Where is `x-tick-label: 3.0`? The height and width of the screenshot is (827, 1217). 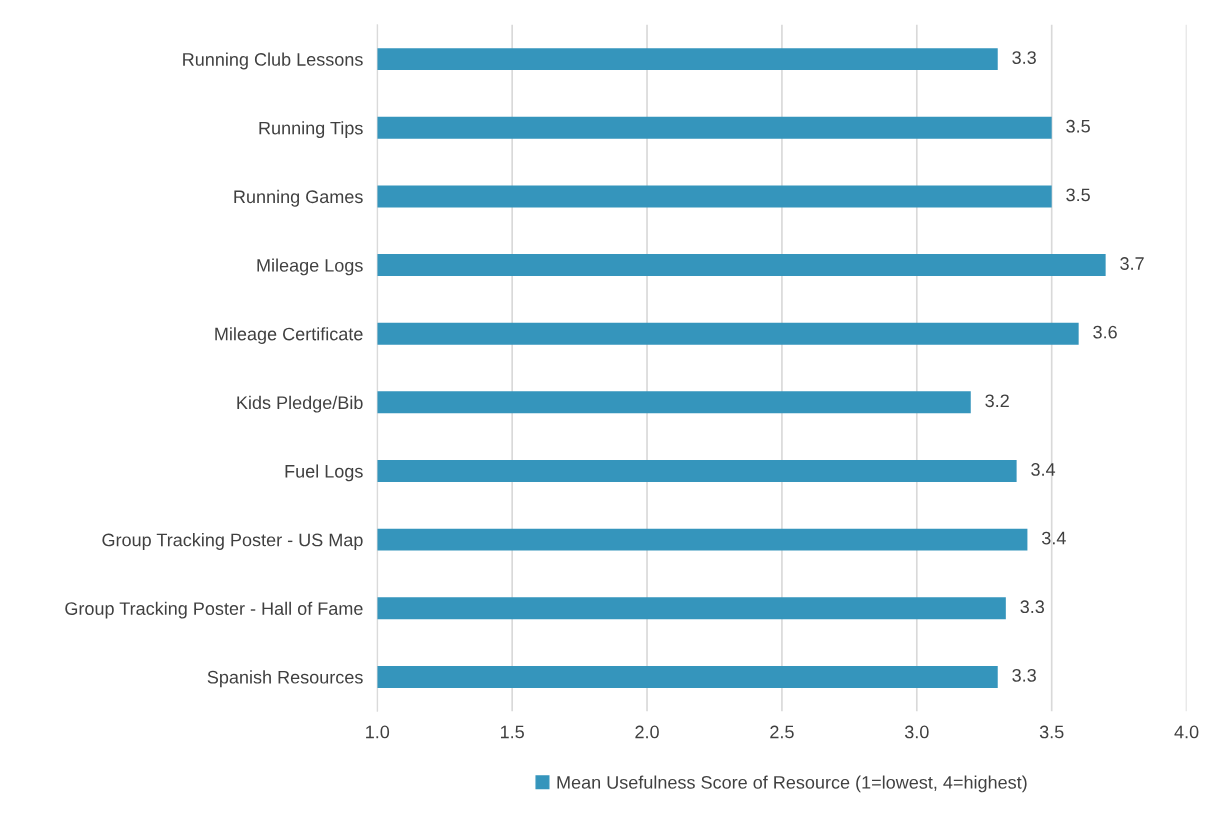
x-tick-label: 3.0 is located at coordinates (916, 732).